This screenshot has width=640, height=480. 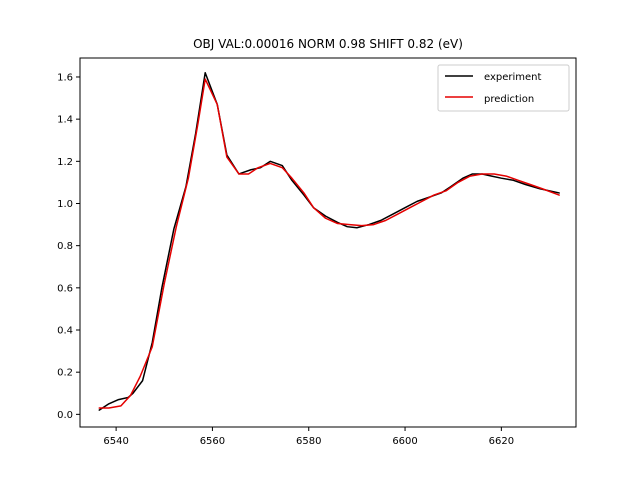 What do you see at coordinates (503, 88) in the screenshot?
I see `legend: experiment prediction` at bounding box center [503, 88].